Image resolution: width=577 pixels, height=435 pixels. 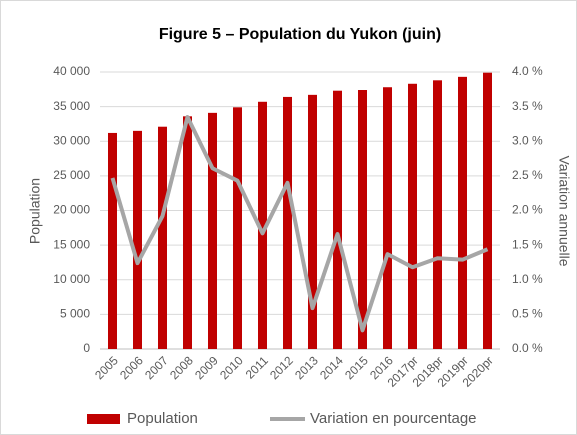 What do you see at coordinates (527, 106) in the screenshot?
I see `y2-tick-label: 3.5 %` at bounding box center [527, 106].